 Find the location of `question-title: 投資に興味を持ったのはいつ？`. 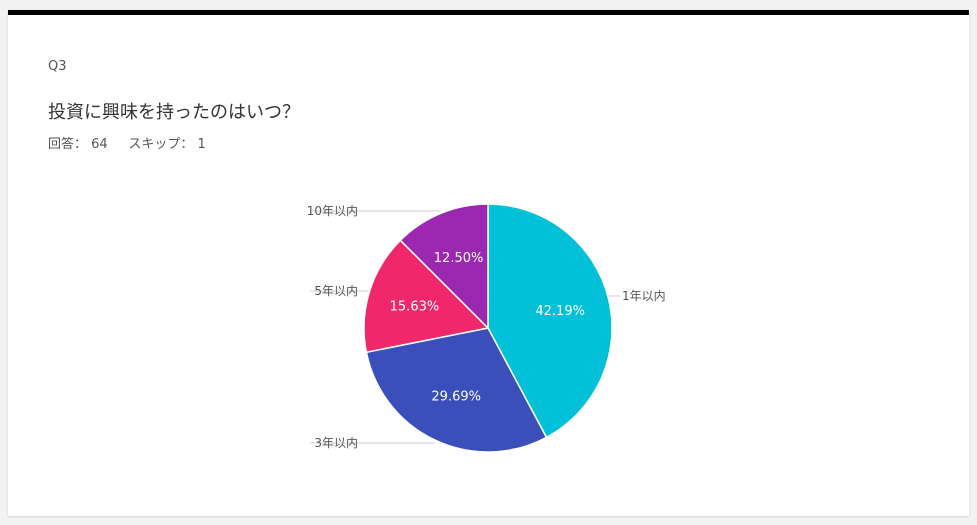

question-title: 投資に興味を持ったのはいつ？ is located at coordinates (174, 112).